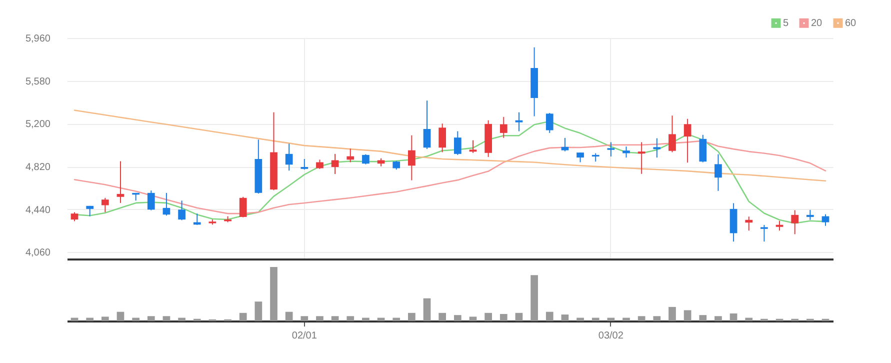 The height and width of the screenshot is (363, 891). I want to click on y-tick-label: 4,440, so click(38, 210).